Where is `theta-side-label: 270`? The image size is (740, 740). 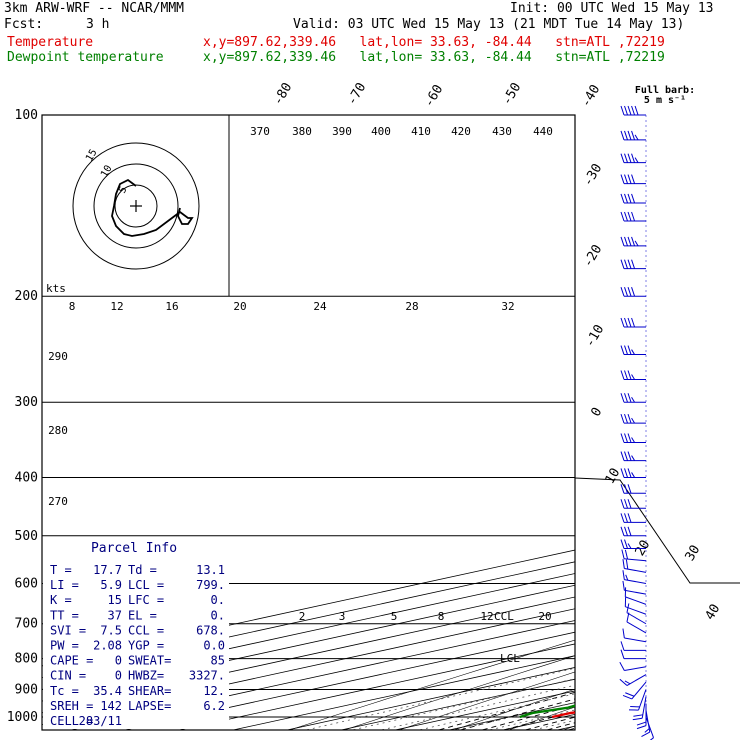 theta-side-label: 270 is located at coordinates (58, 501).